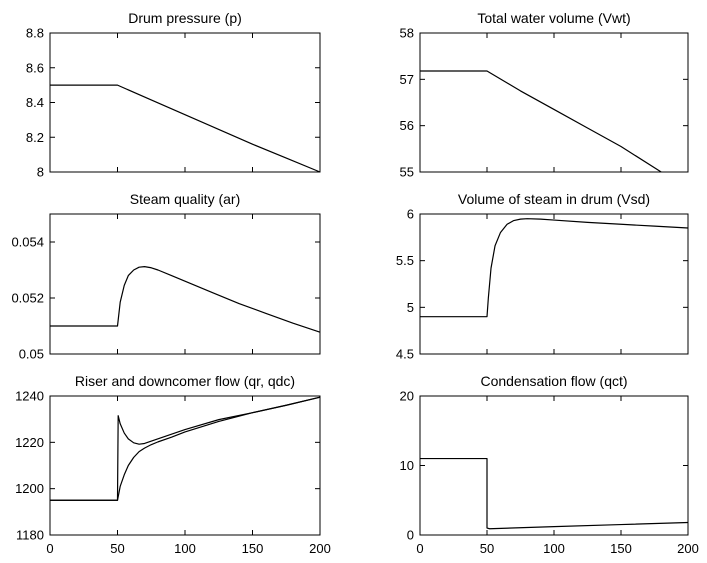  What do you see at coordinates (407, 396) in the screenshot?
I see `y-tick-label: 20` at bounding box center [407, 396].